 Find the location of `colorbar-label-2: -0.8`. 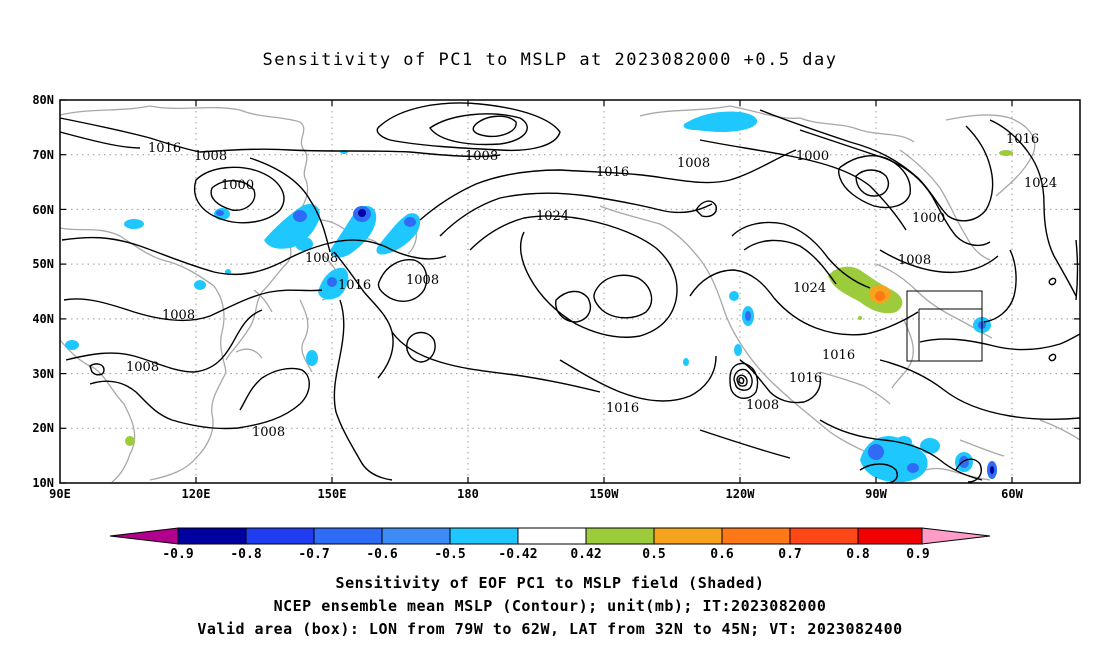

colorbar-label-2: -0.8 is located at coordinates (245, 554).